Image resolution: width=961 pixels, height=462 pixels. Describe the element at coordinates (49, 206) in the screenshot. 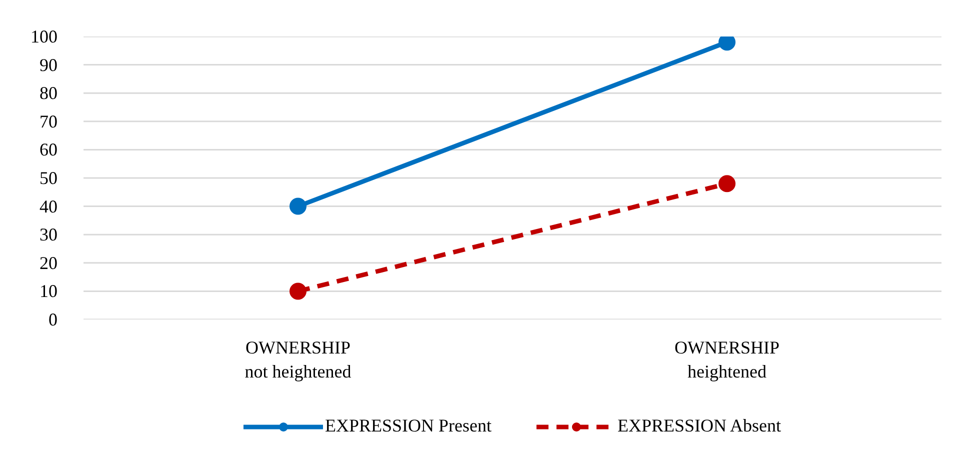

I see `y-tick-label: 40` at that location.